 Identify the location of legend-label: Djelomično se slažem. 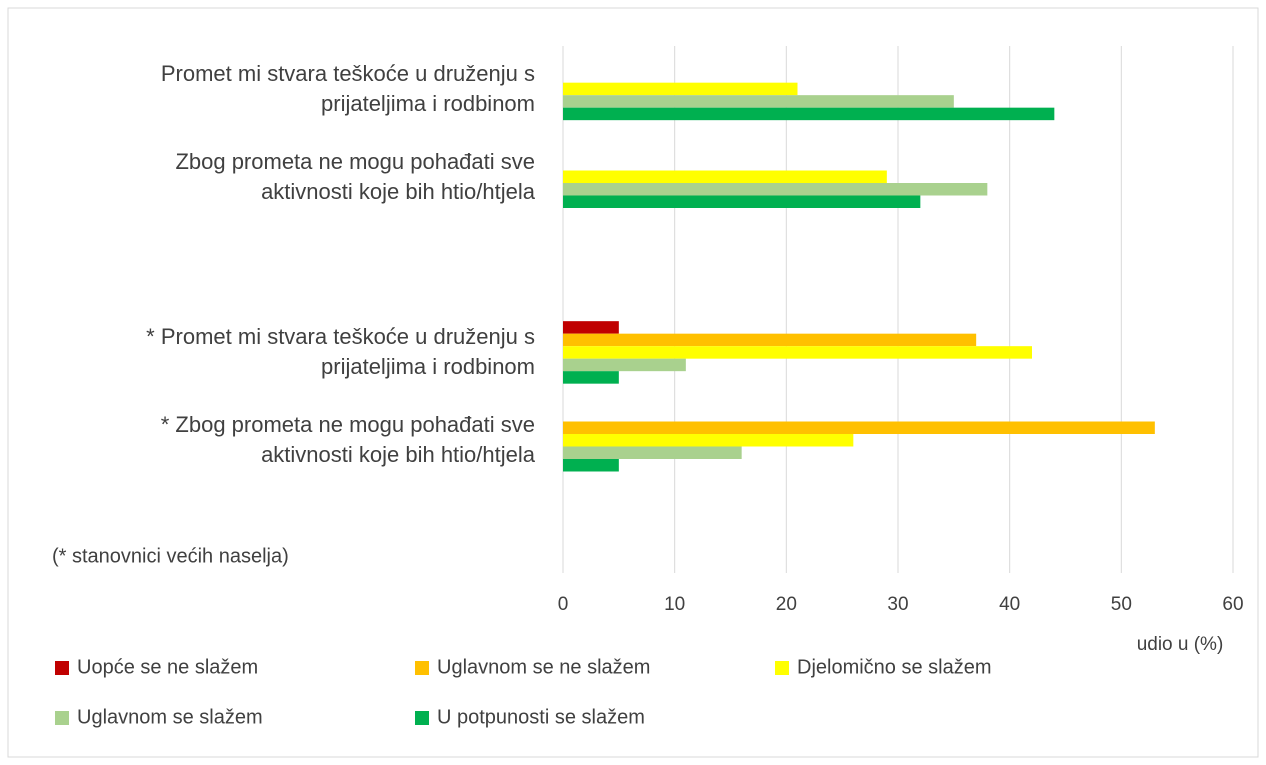
(894, 667).